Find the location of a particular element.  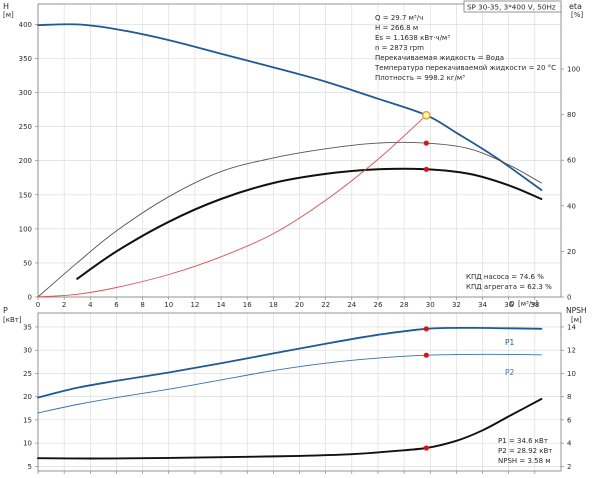

pump-title: SP 30-35, 3*400 V, 50Hz is located at coordinates (511, 7).